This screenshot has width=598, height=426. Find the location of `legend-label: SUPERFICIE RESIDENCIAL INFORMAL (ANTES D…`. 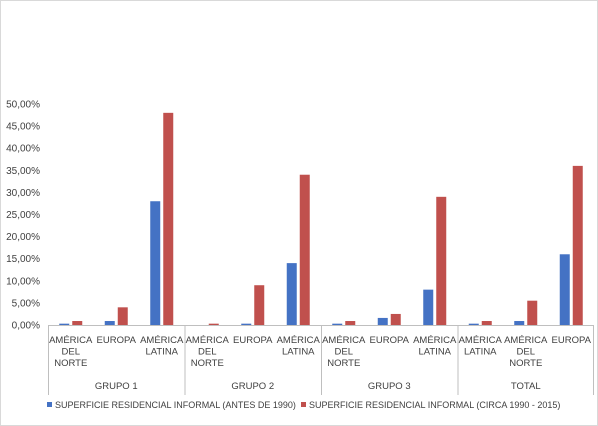

legend-label: SUPERFICIE RESIDENCIAL INFORMAL (ANTES D… is located at coordinates (175, 405).